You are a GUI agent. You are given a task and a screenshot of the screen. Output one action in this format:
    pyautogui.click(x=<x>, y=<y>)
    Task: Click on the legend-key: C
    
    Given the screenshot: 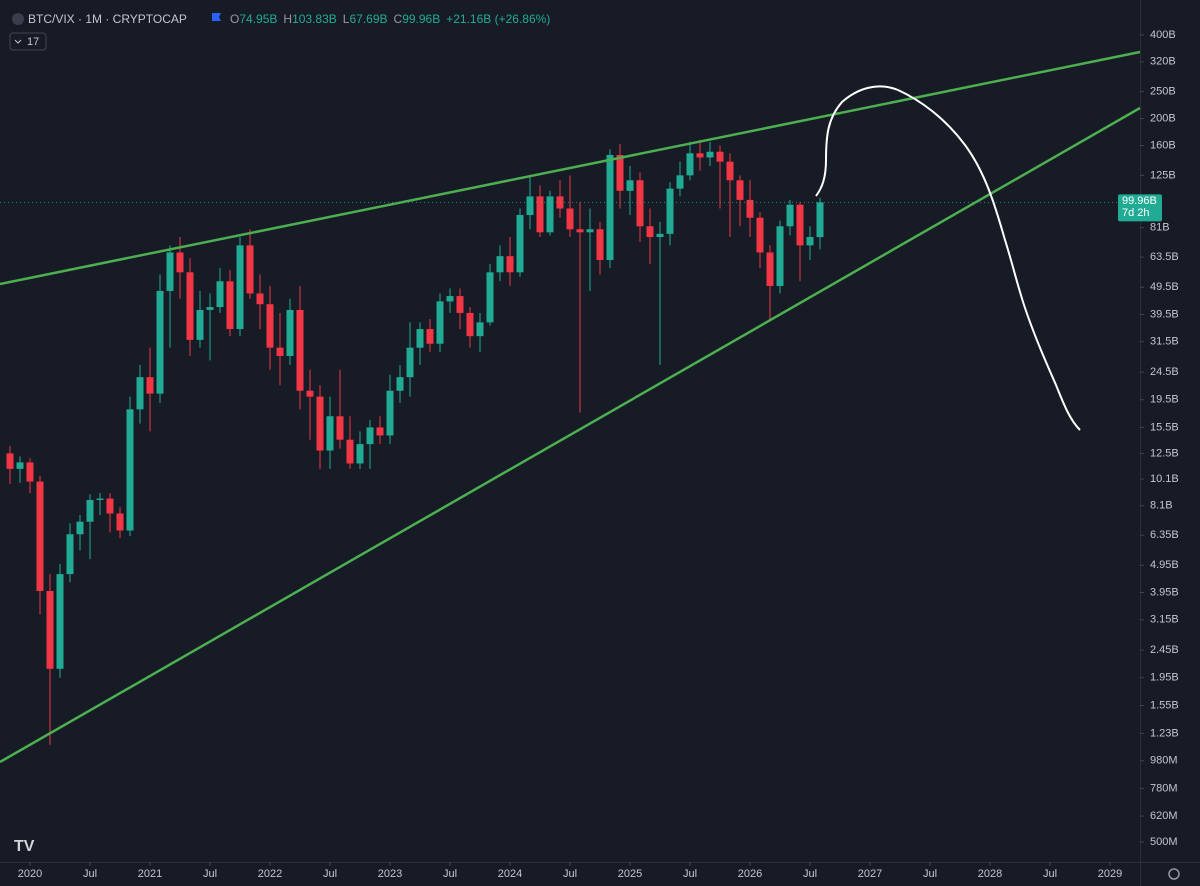 What is the action you would take?
    pyautogui.click(x=398, y=19)
    